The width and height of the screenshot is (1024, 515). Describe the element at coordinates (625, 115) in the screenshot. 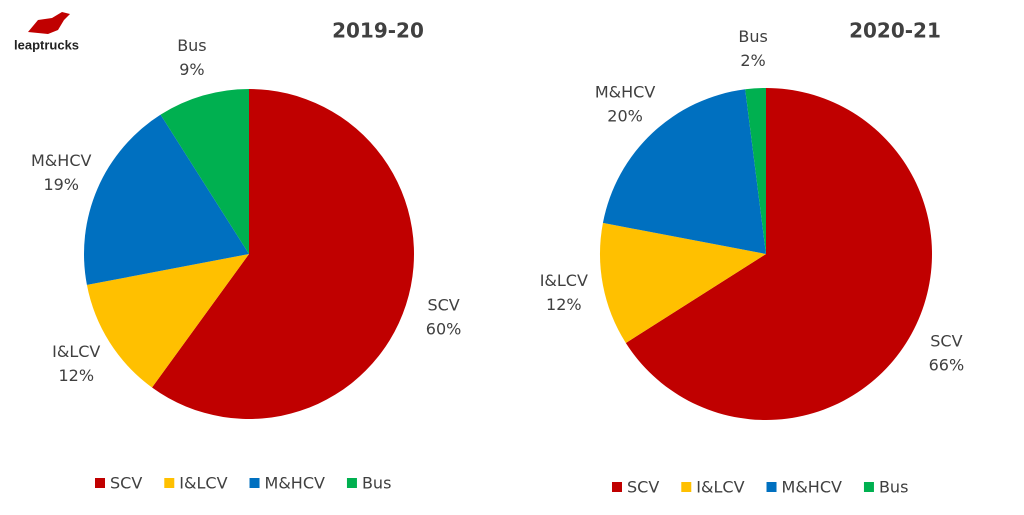

I see `slice-label-value: 20%` at that location.